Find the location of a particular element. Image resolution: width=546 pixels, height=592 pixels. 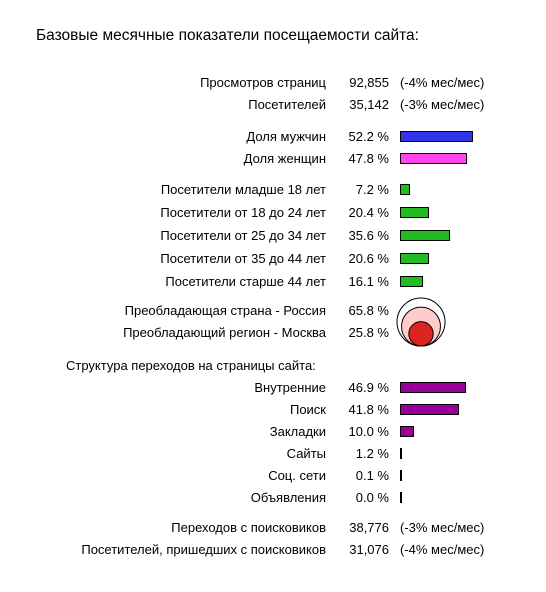

traffic-row: Поиск 41.8 % is located at coordinates (273, 410).